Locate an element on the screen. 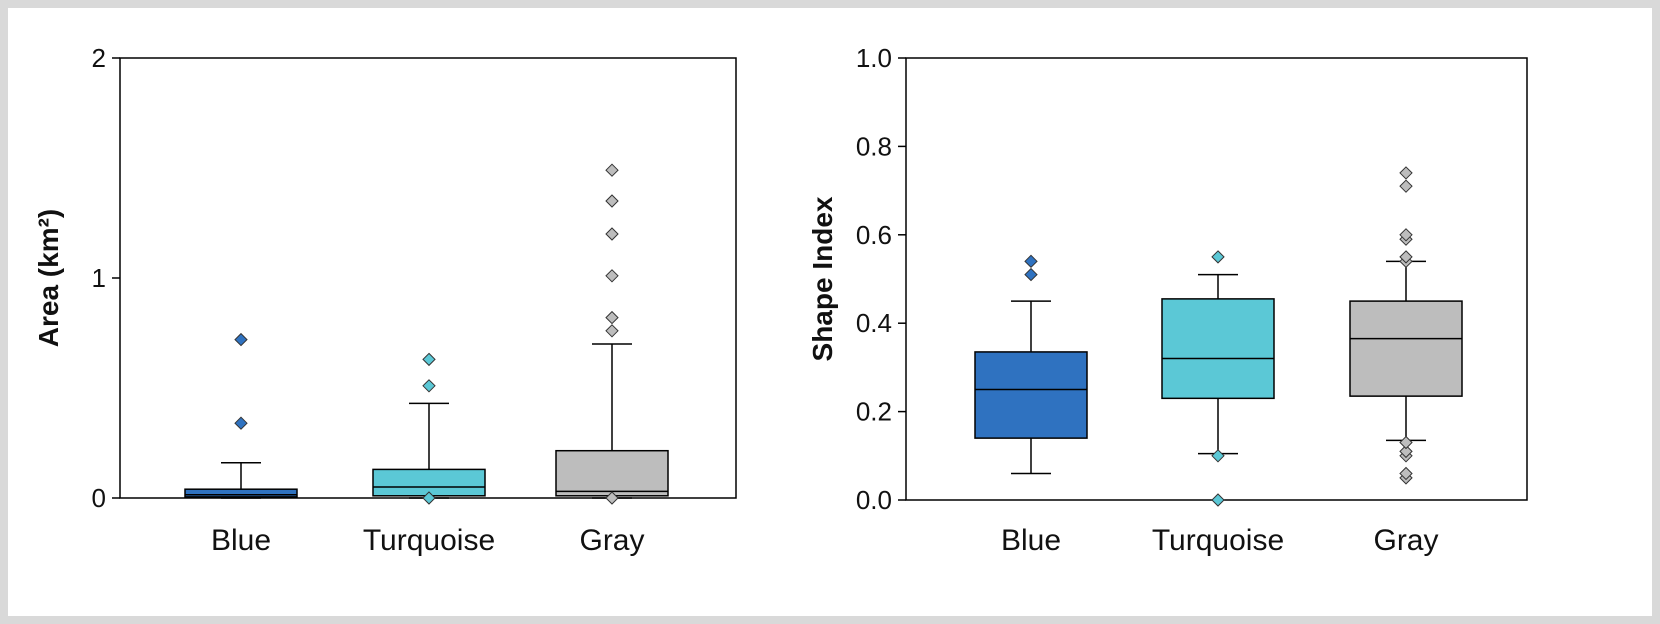  shape-index-y-tick-label: 0.6 is located at coordinates (874, 235).